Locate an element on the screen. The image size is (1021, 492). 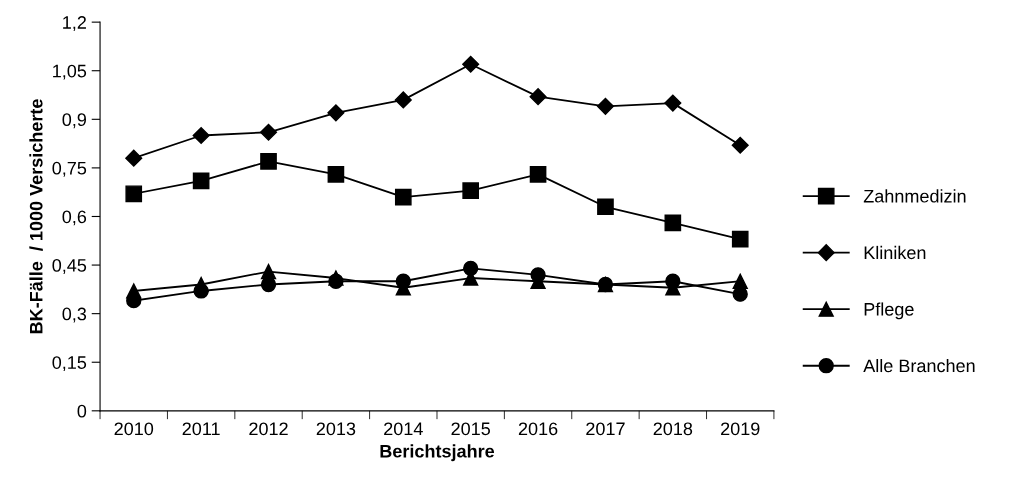
legend-label: Pflege is located at coordinates (889, 311).